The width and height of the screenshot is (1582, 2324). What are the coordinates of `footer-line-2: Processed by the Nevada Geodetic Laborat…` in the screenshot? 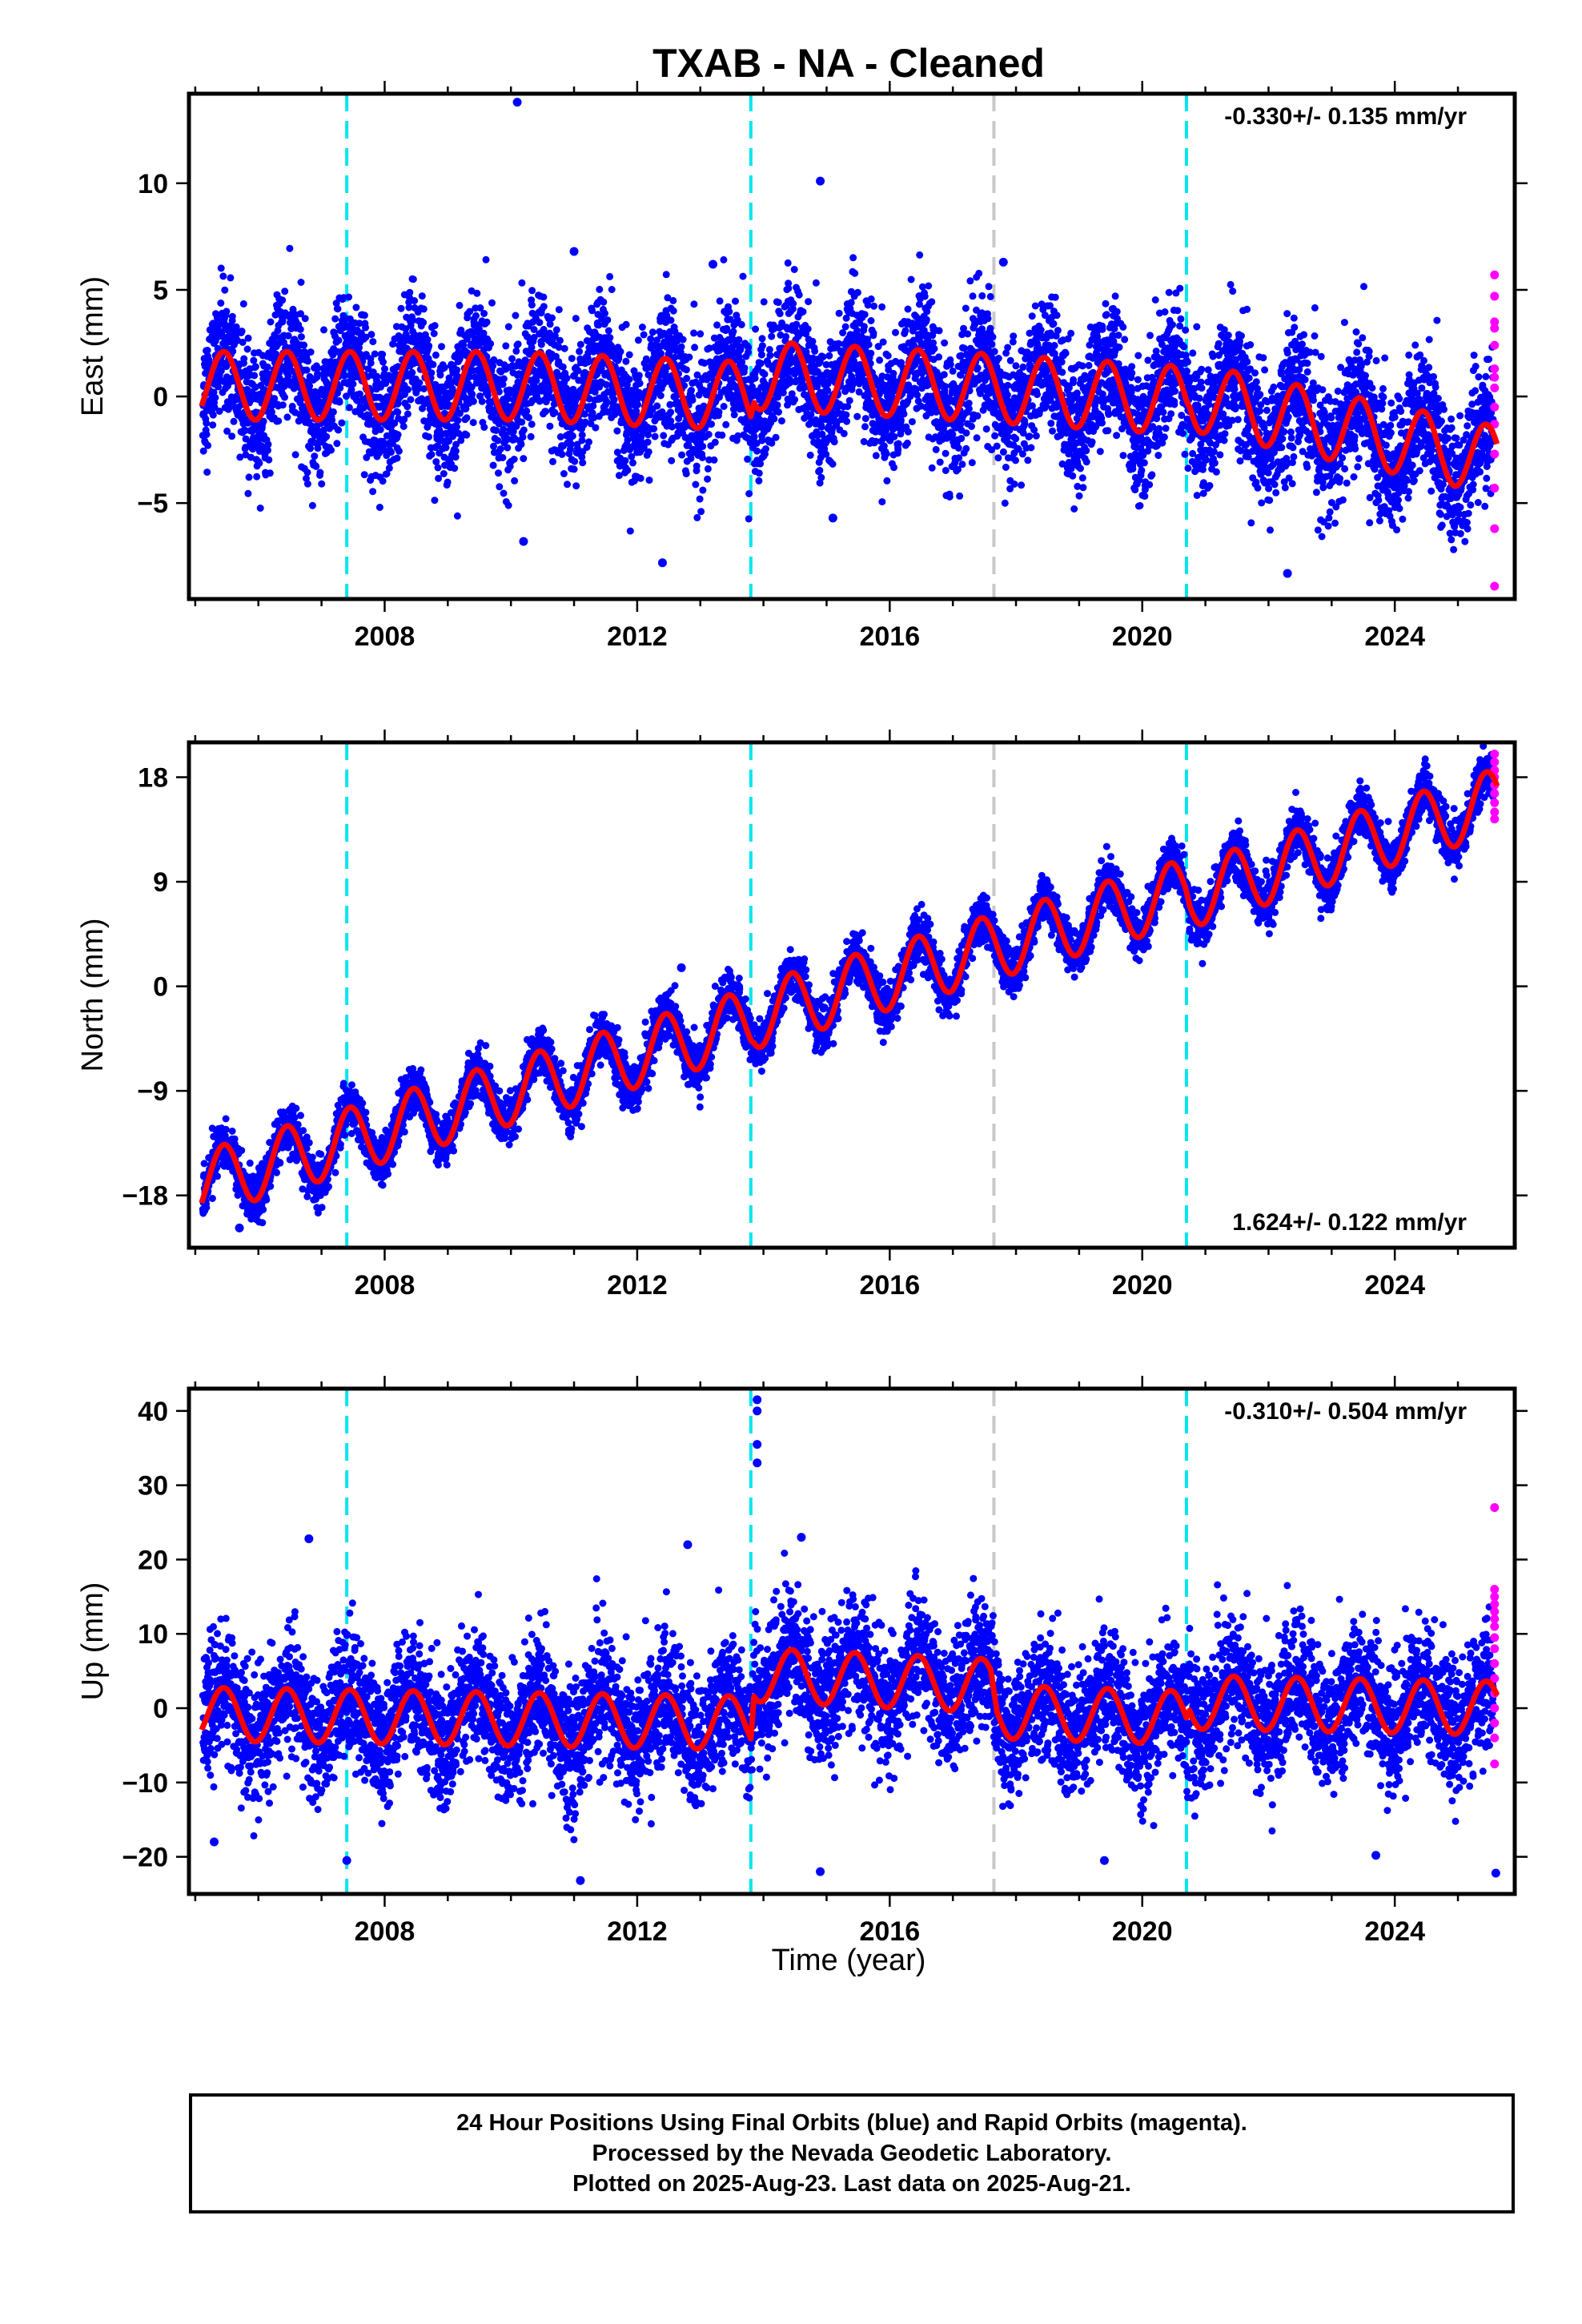 It's located at (852, 2153).